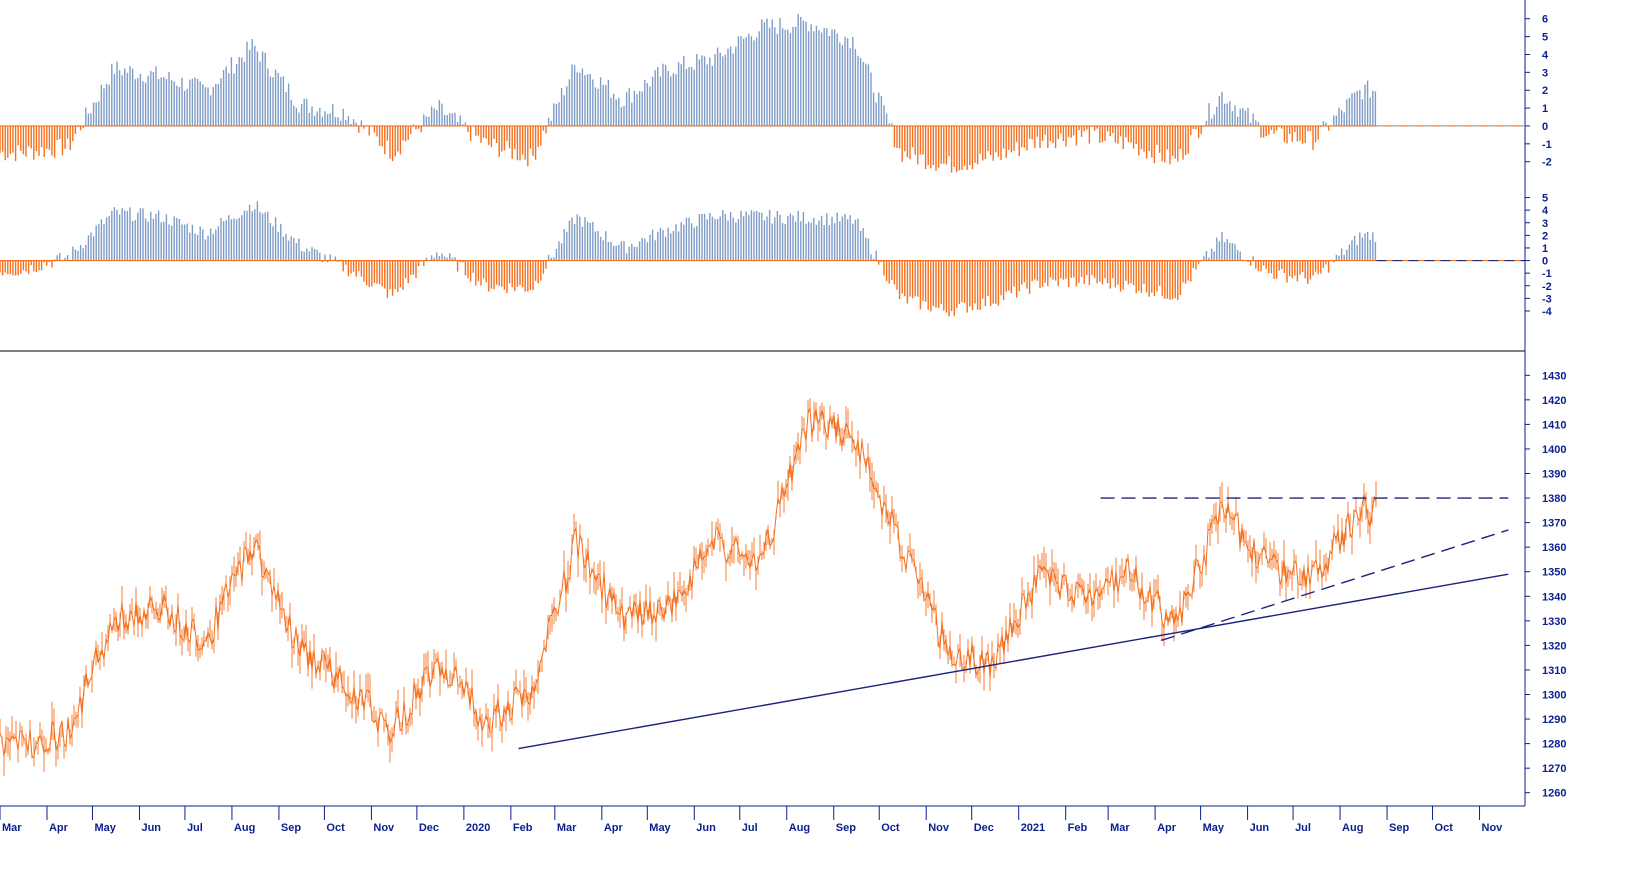  I want to click on y-tick-label: -4, so click(1547, 312).